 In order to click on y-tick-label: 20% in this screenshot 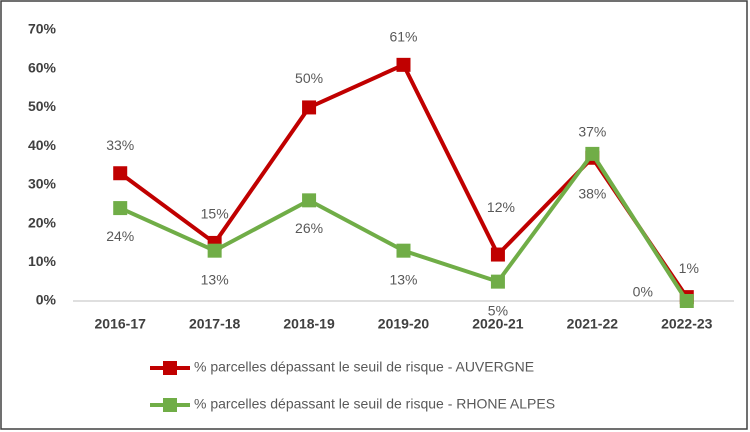, I will do `click(42, 222)`.